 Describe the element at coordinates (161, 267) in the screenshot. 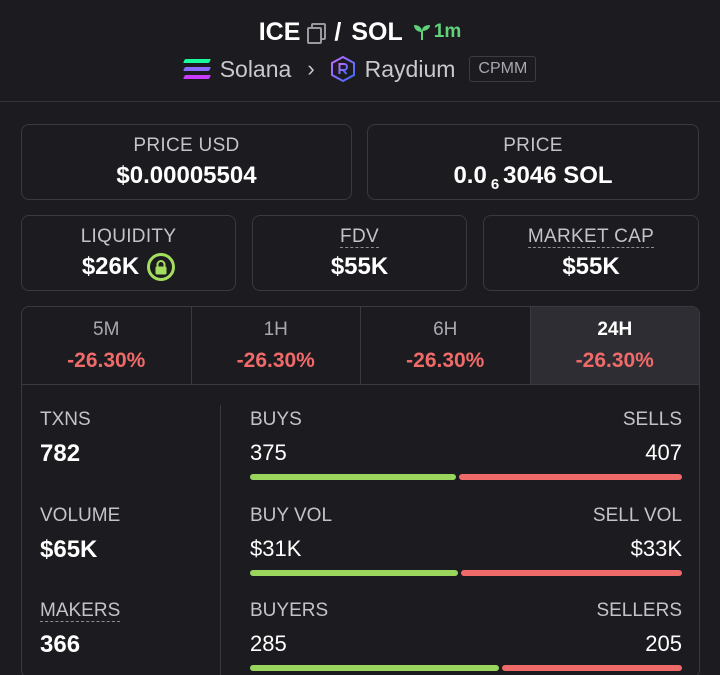

I see `lock-icon` at that location.